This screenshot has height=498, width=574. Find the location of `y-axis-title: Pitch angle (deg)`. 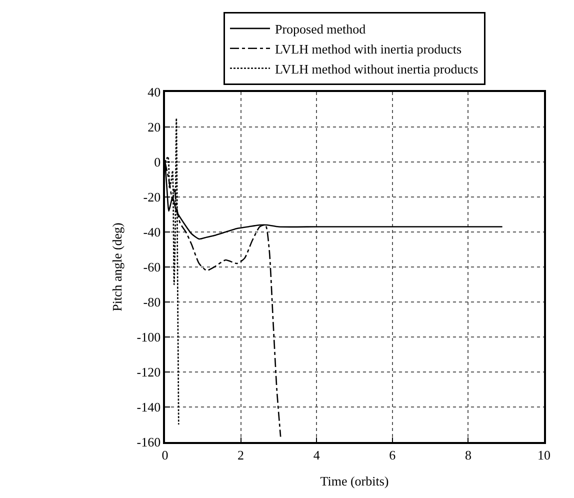

y-axis-title: Pitch angle (deg) is located at coordinates (116, 267).